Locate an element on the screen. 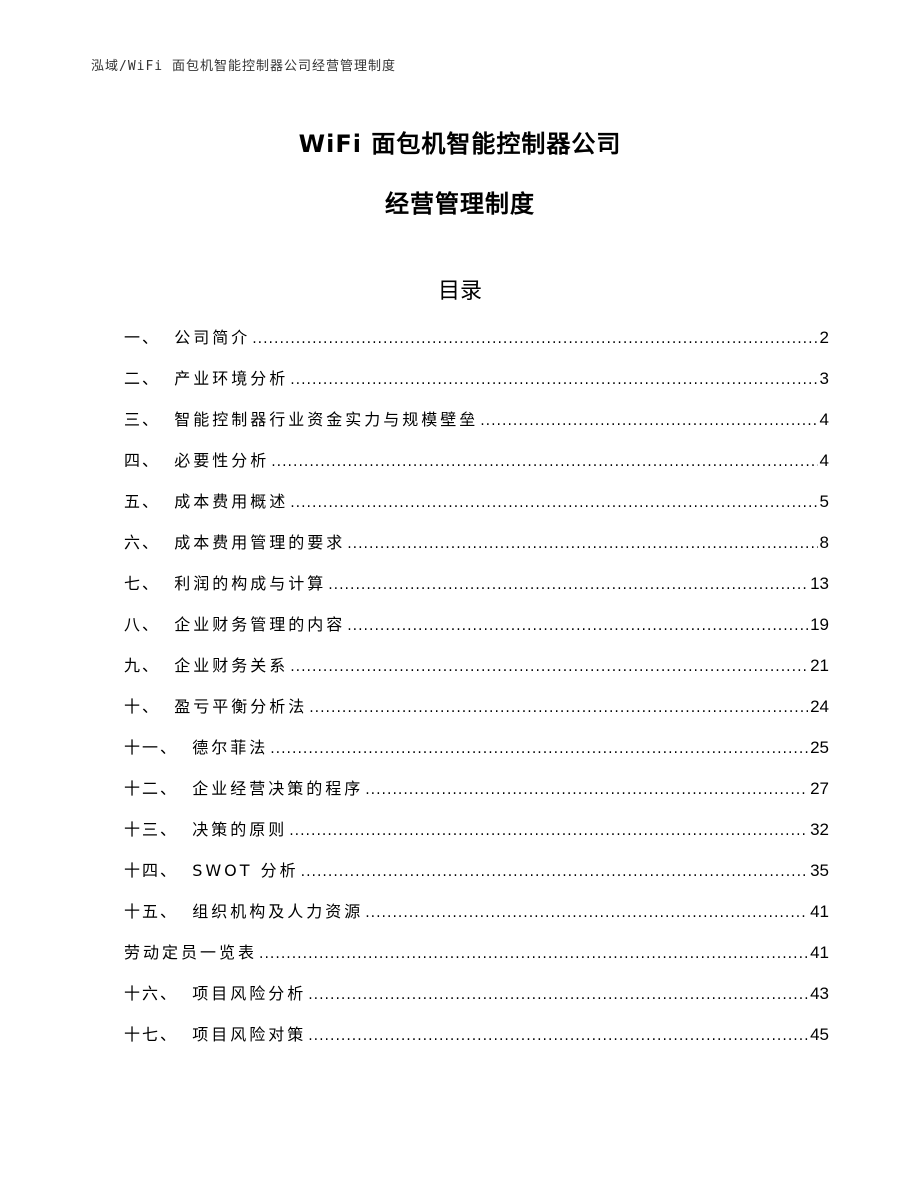  toc-entry-page: 3 is located at coordinates (824, 378).